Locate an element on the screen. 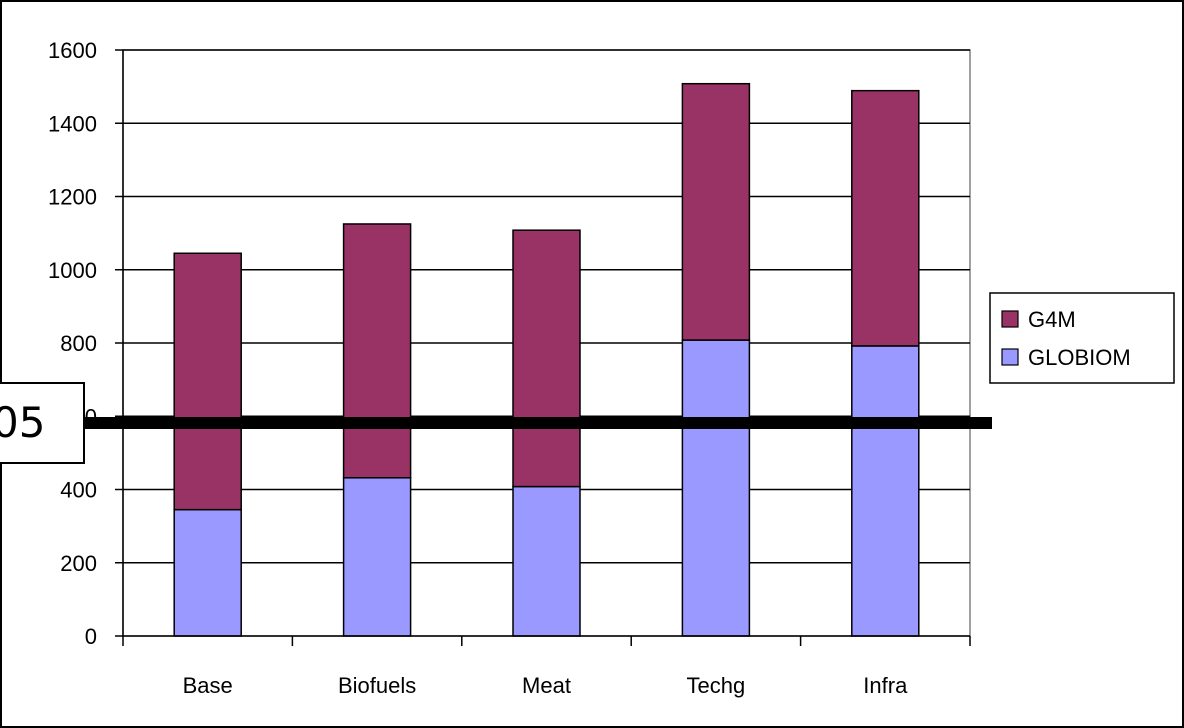 The image size is (1184, 728). y-tick-label: 1000 is located at coordinates (72, 270).